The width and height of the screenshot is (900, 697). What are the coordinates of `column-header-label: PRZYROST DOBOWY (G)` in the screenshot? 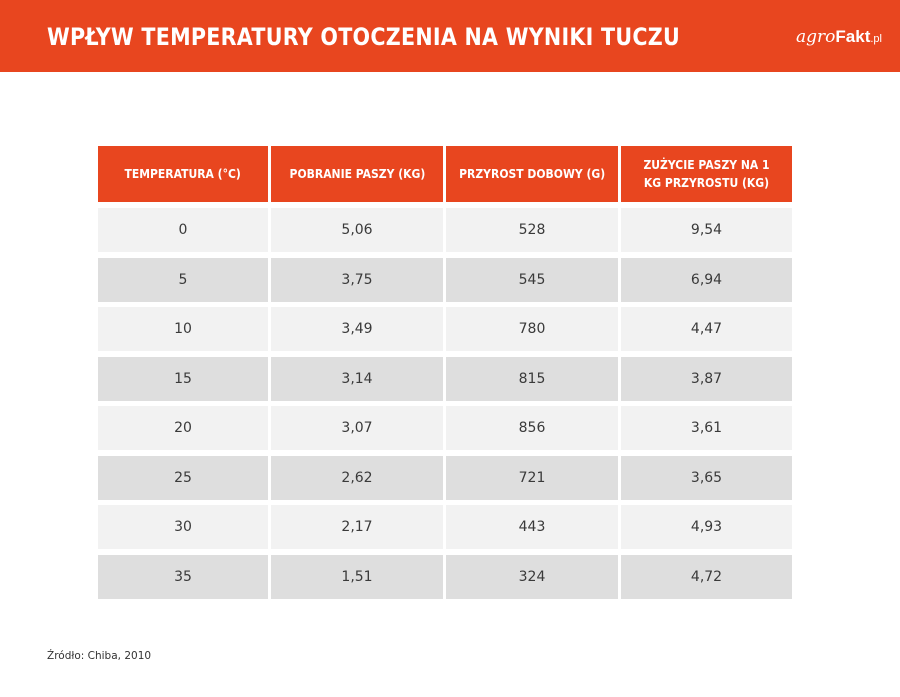 It's located at (532, 174).